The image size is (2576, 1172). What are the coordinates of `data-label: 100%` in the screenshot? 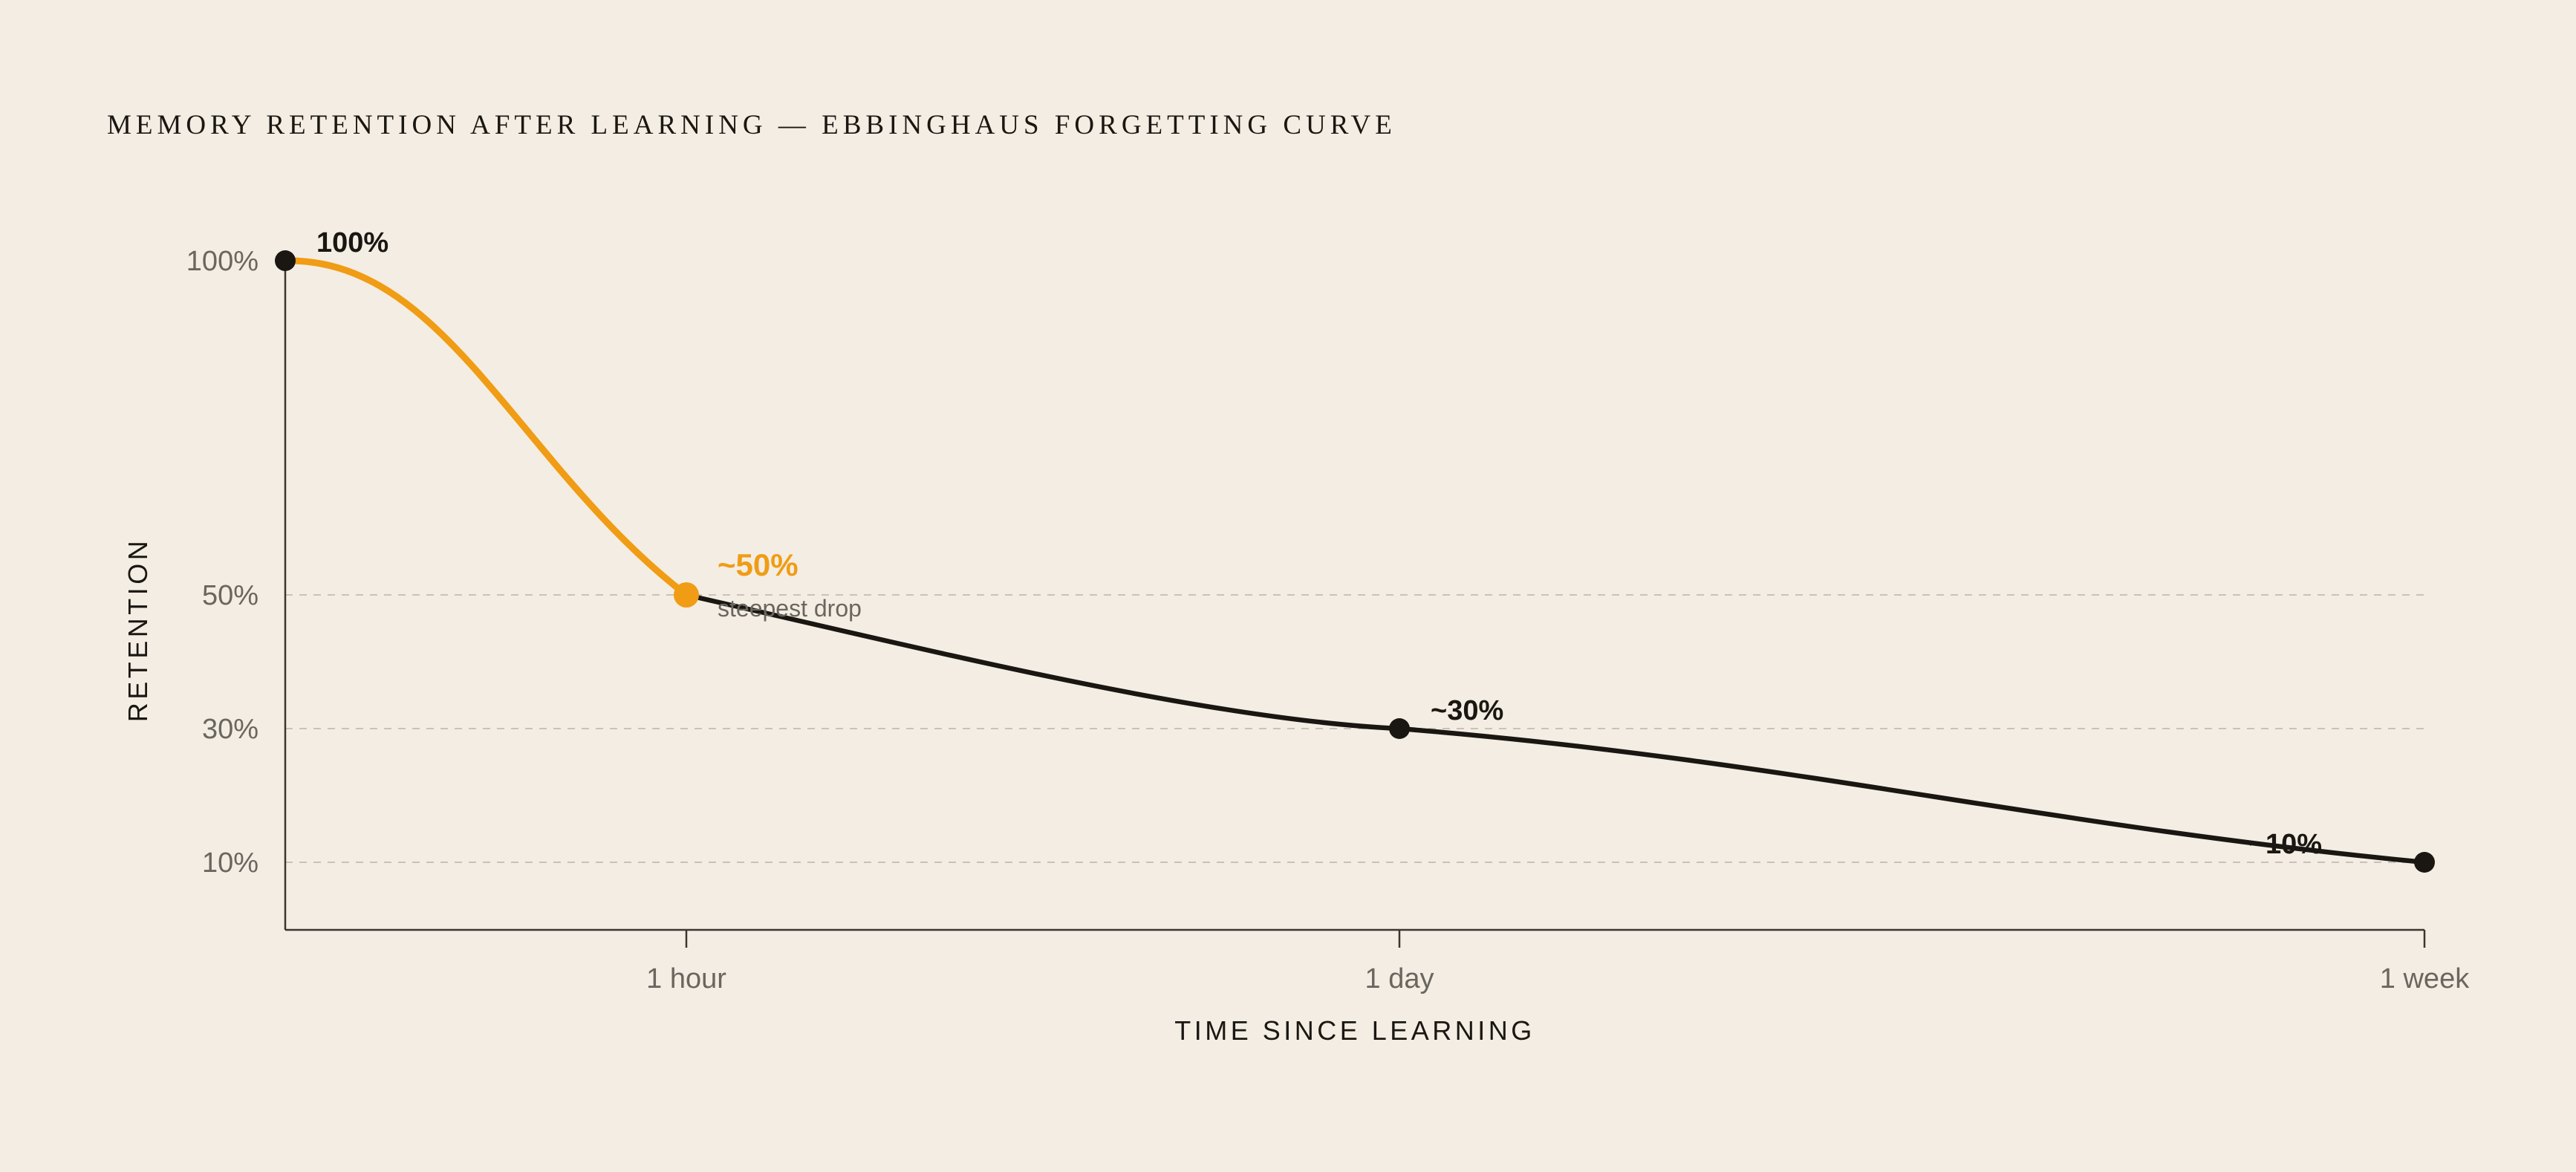 It's located at (352, 242).